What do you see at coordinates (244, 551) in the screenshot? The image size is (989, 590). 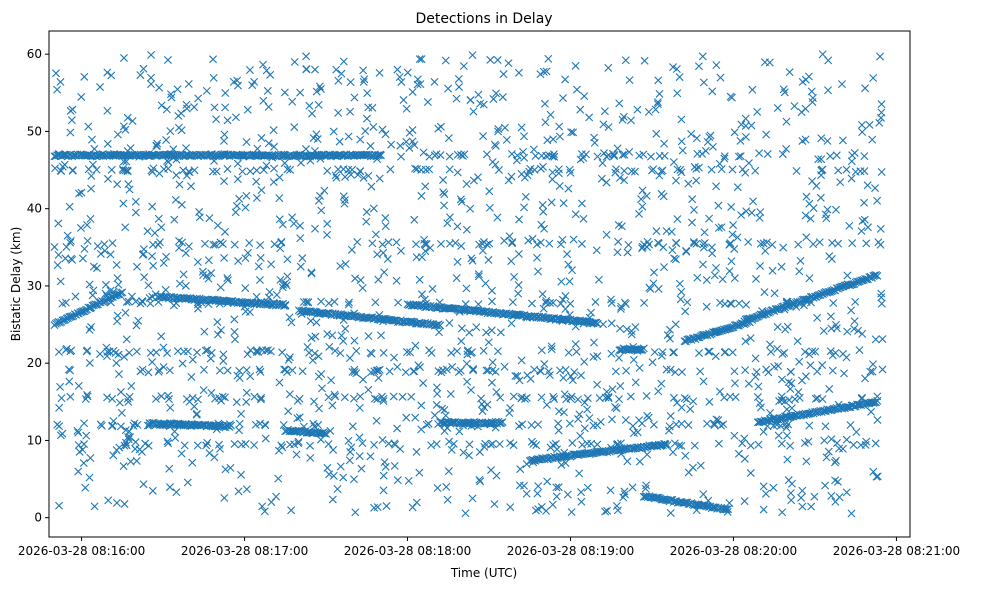 I see `x-tick-label: 2026-03-28 08:17:00` at bounding box center [244, 551].